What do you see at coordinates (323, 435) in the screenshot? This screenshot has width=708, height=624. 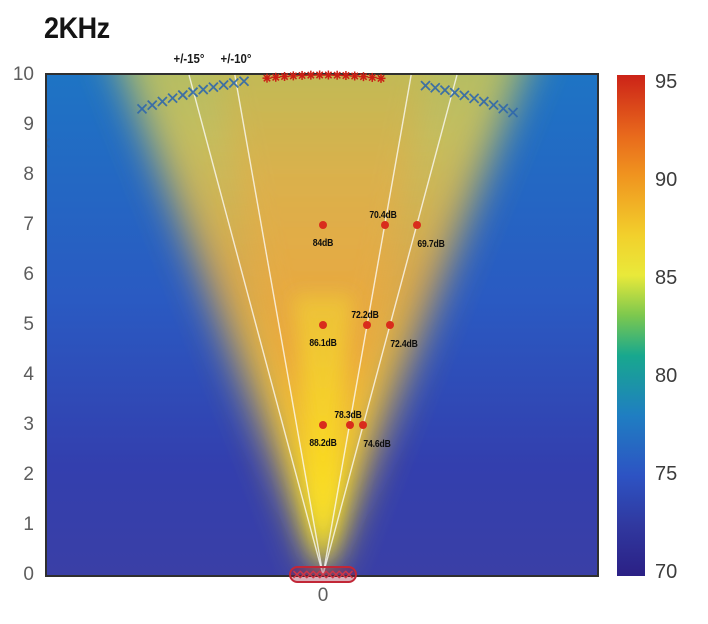 I see `beam-cone-core` at bounding box center [323, 435].